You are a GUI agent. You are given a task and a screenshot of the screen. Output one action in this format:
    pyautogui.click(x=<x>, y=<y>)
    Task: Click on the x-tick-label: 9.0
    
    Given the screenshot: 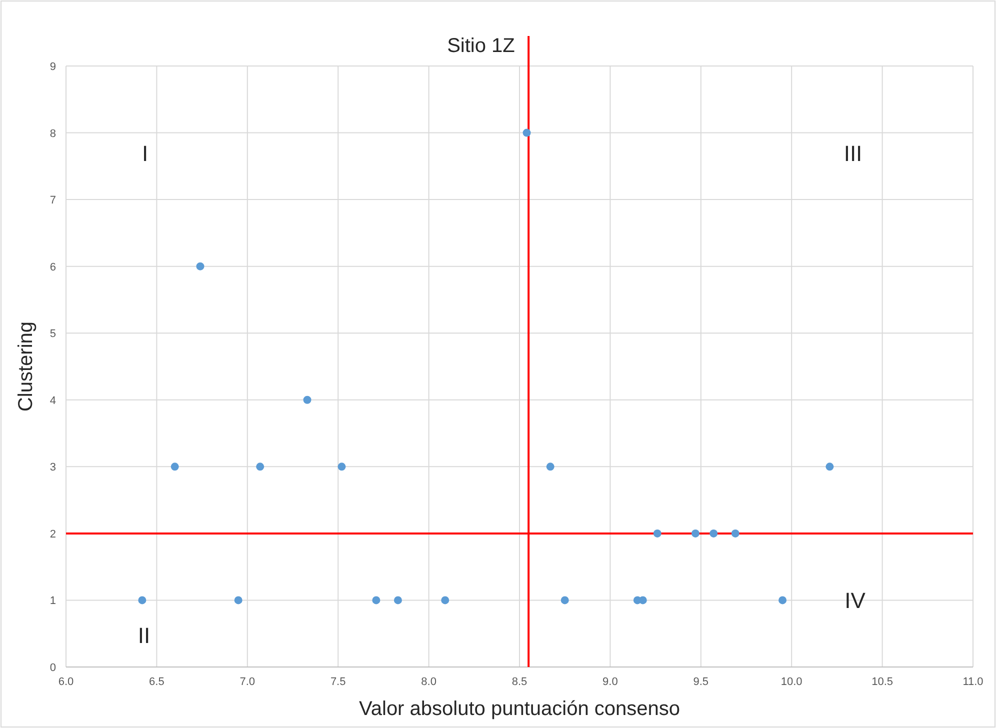 What is the action you would take?
    pyautogui.click(x=610, y=682)
    